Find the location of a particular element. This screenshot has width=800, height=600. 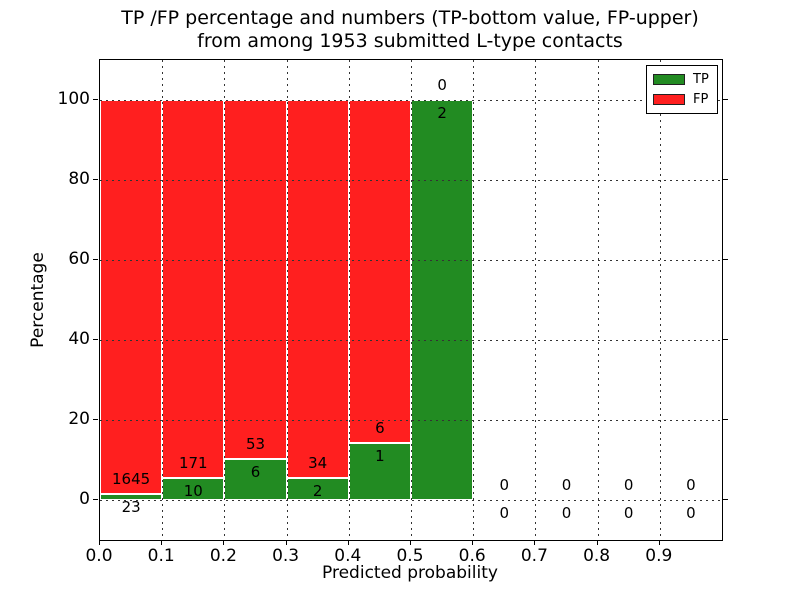

x-tick-label: 0.0 is located at coordinates (99, 556).